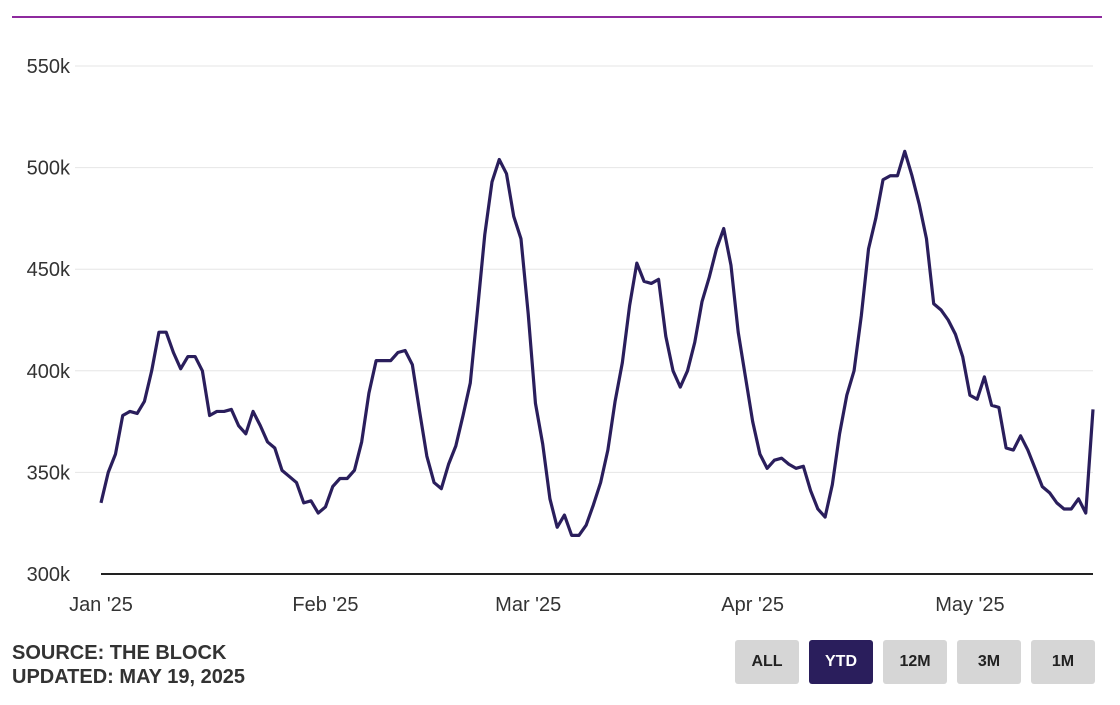 The image size is (1120, 705). I want to click on range-button-12m: 12M, so click(915, 662).